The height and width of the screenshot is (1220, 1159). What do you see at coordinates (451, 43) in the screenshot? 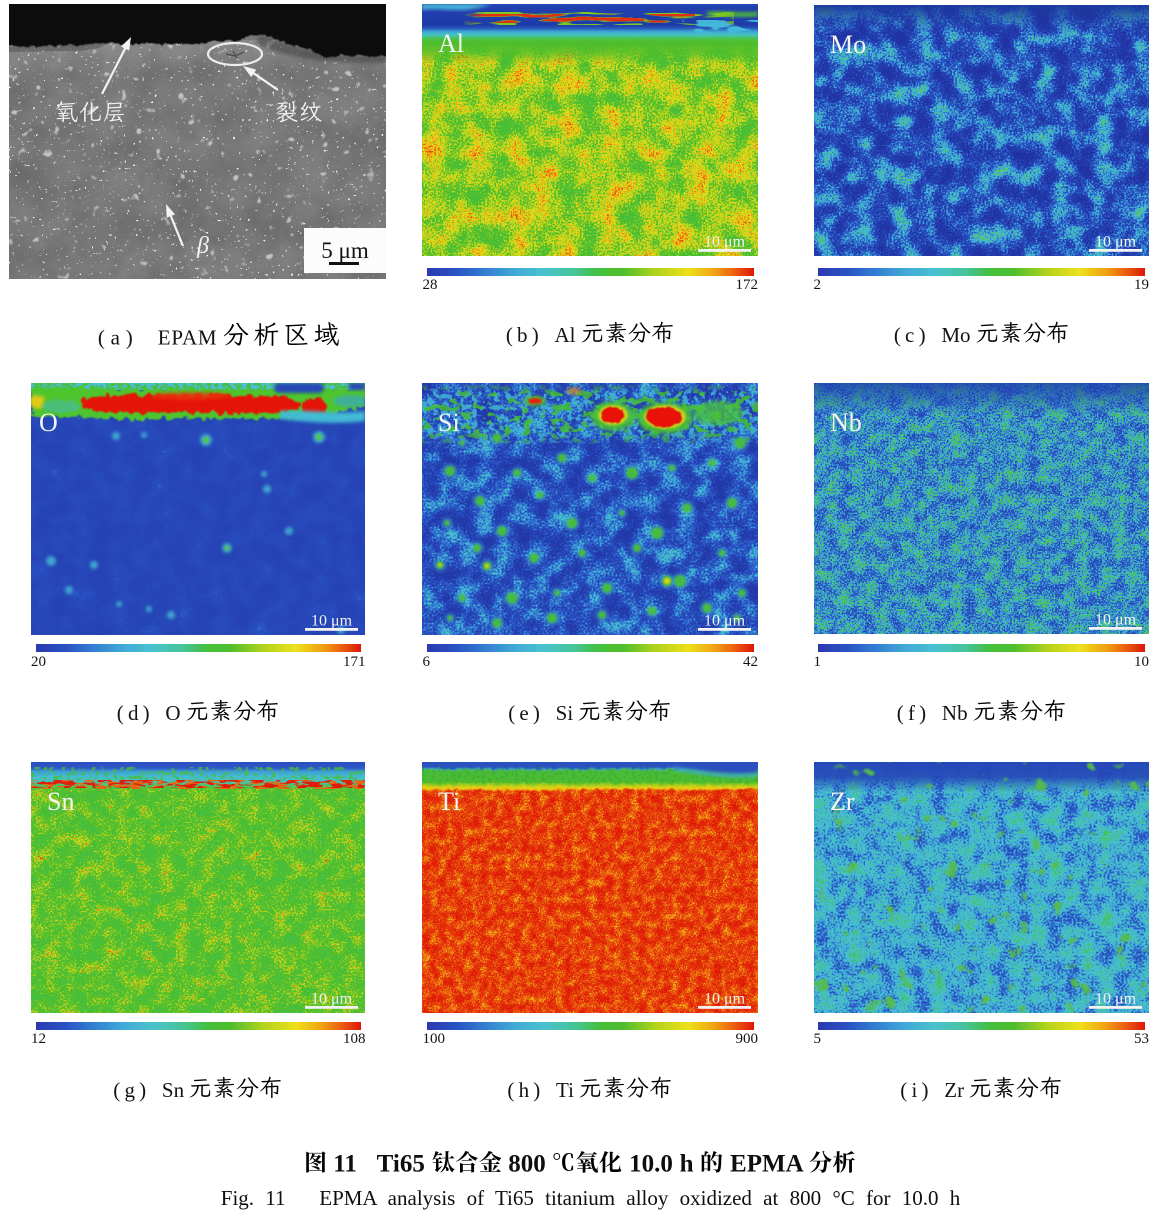
I see `svg-text: Al` at bounding box center [451, 43].